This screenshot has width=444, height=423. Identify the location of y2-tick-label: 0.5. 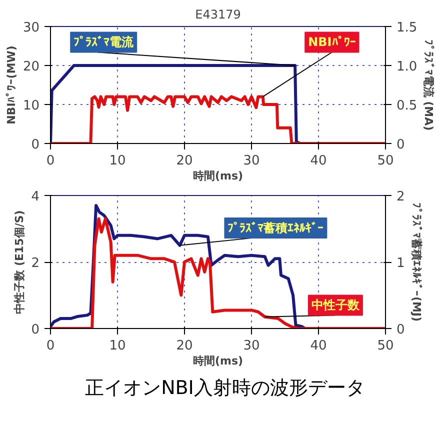
(407, 106).